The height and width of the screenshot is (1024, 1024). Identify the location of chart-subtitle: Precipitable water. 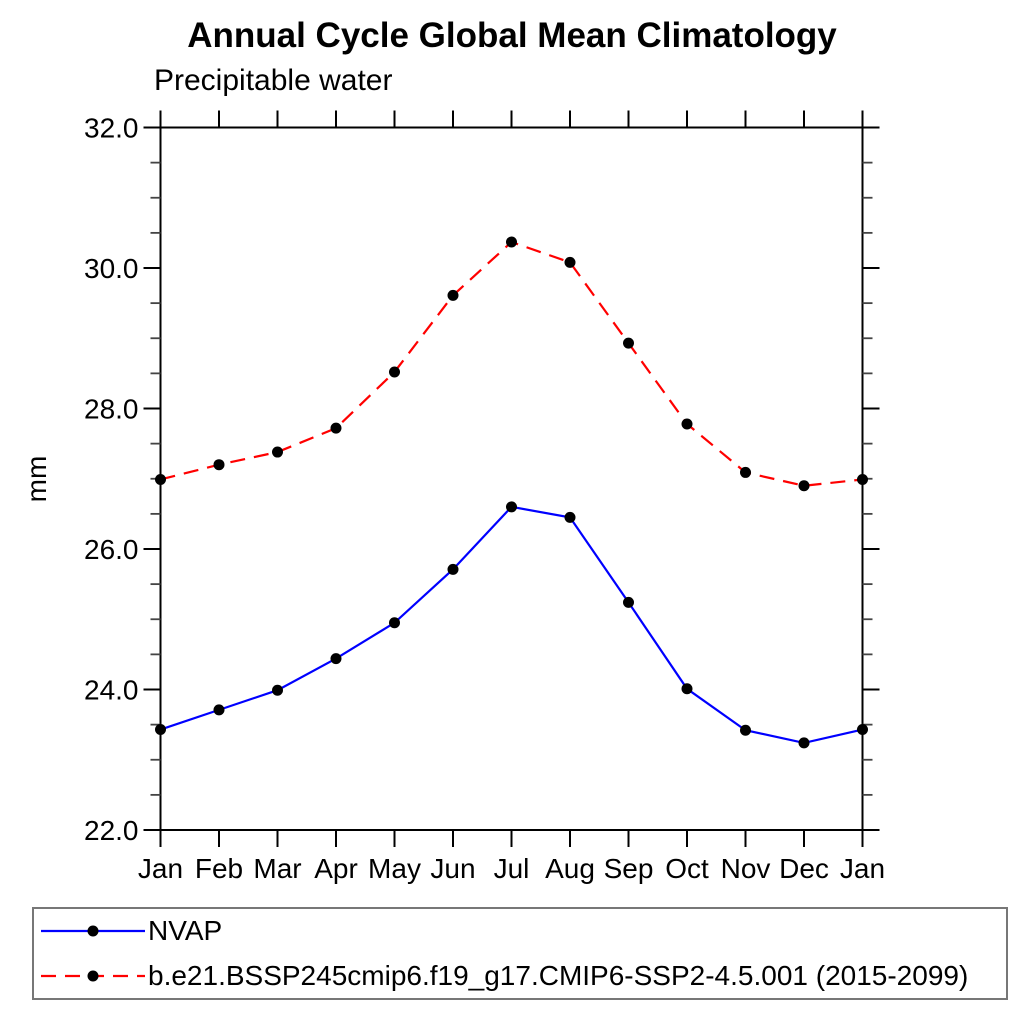
(273, 80).